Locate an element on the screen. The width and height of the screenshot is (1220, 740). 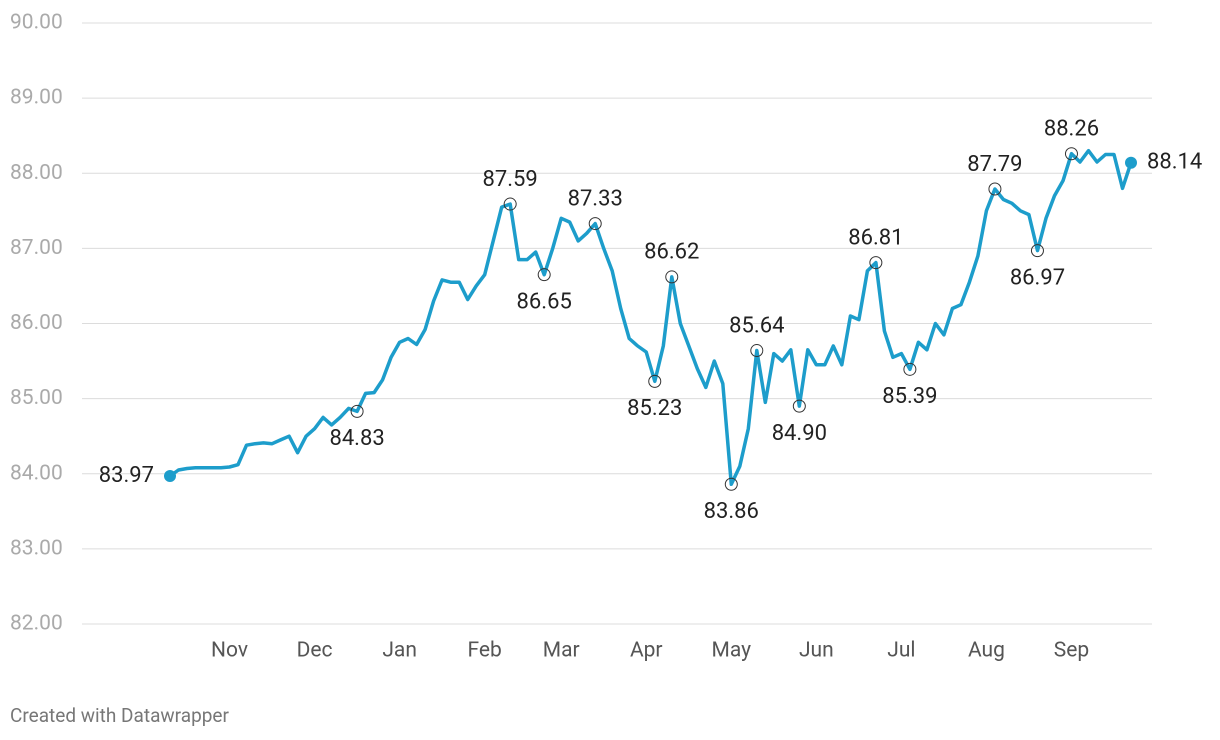
y-tick-label: 83.00 is located at coordinates (36, 548).